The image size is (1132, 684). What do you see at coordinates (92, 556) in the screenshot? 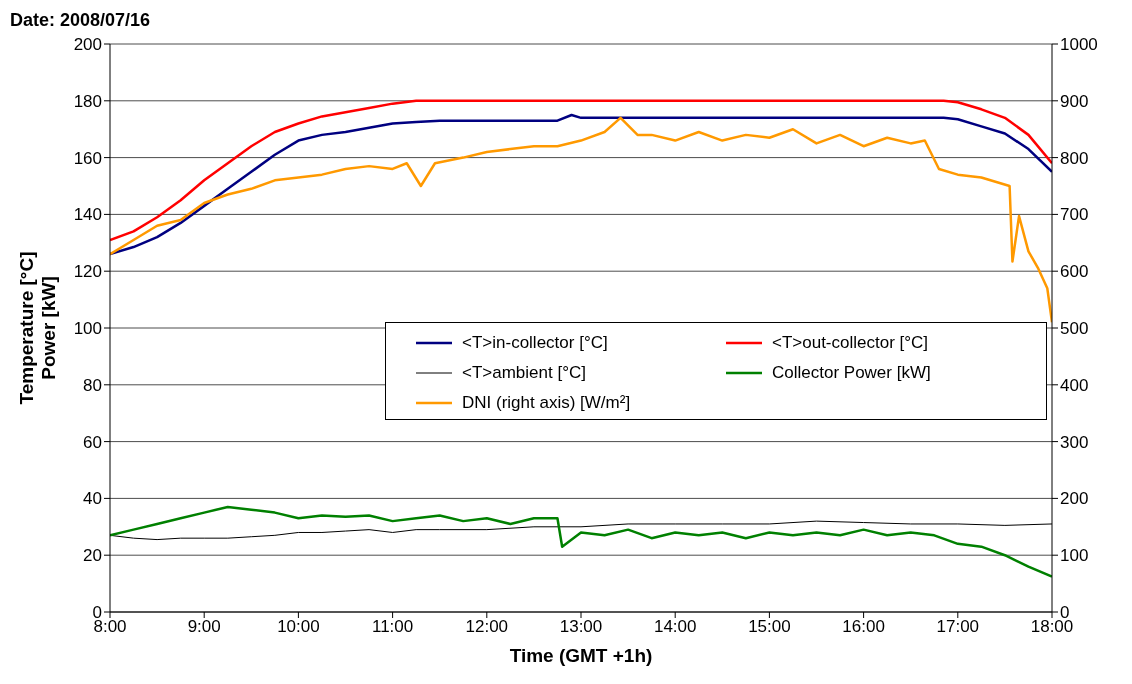
I see `y-tick-label: 20` at bounding box center [92, 556].